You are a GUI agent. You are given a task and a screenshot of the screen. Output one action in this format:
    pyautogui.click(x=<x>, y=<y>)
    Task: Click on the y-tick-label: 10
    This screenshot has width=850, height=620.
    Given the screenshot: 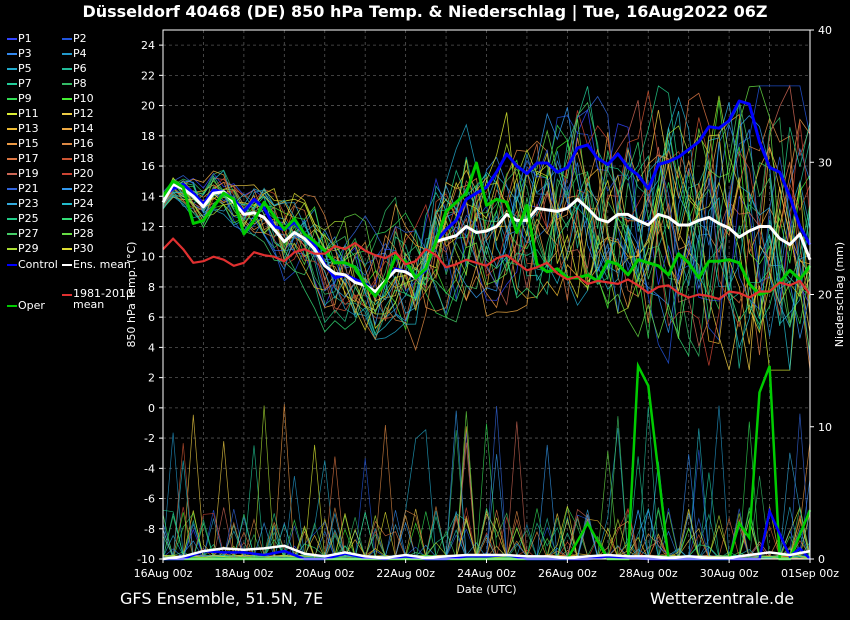 What is the action you would take?
    pyautogui.click(x=148, y=257)
    